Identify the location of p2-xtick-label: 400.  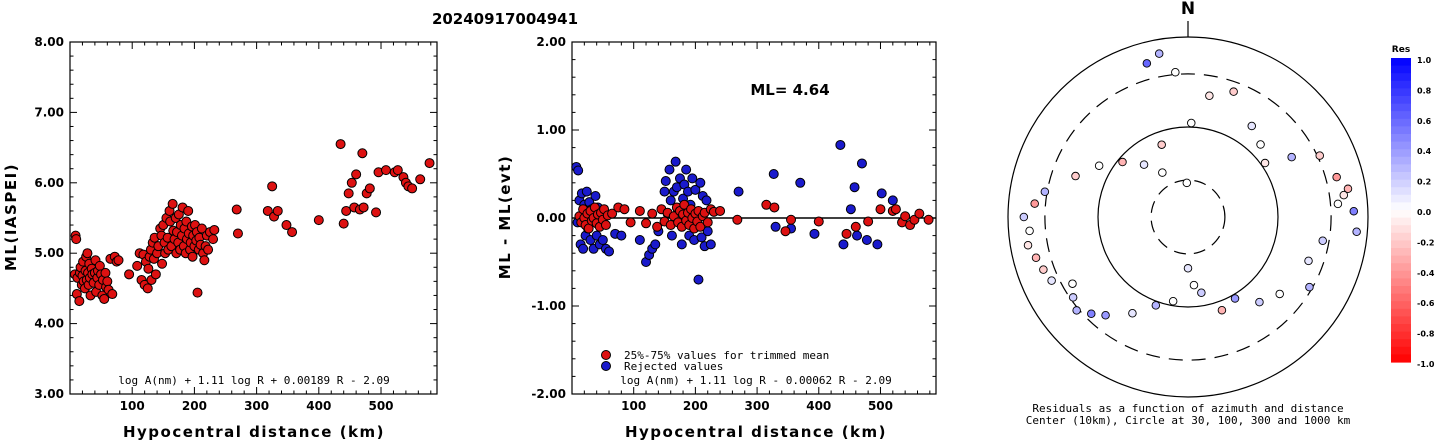
(818, 406).